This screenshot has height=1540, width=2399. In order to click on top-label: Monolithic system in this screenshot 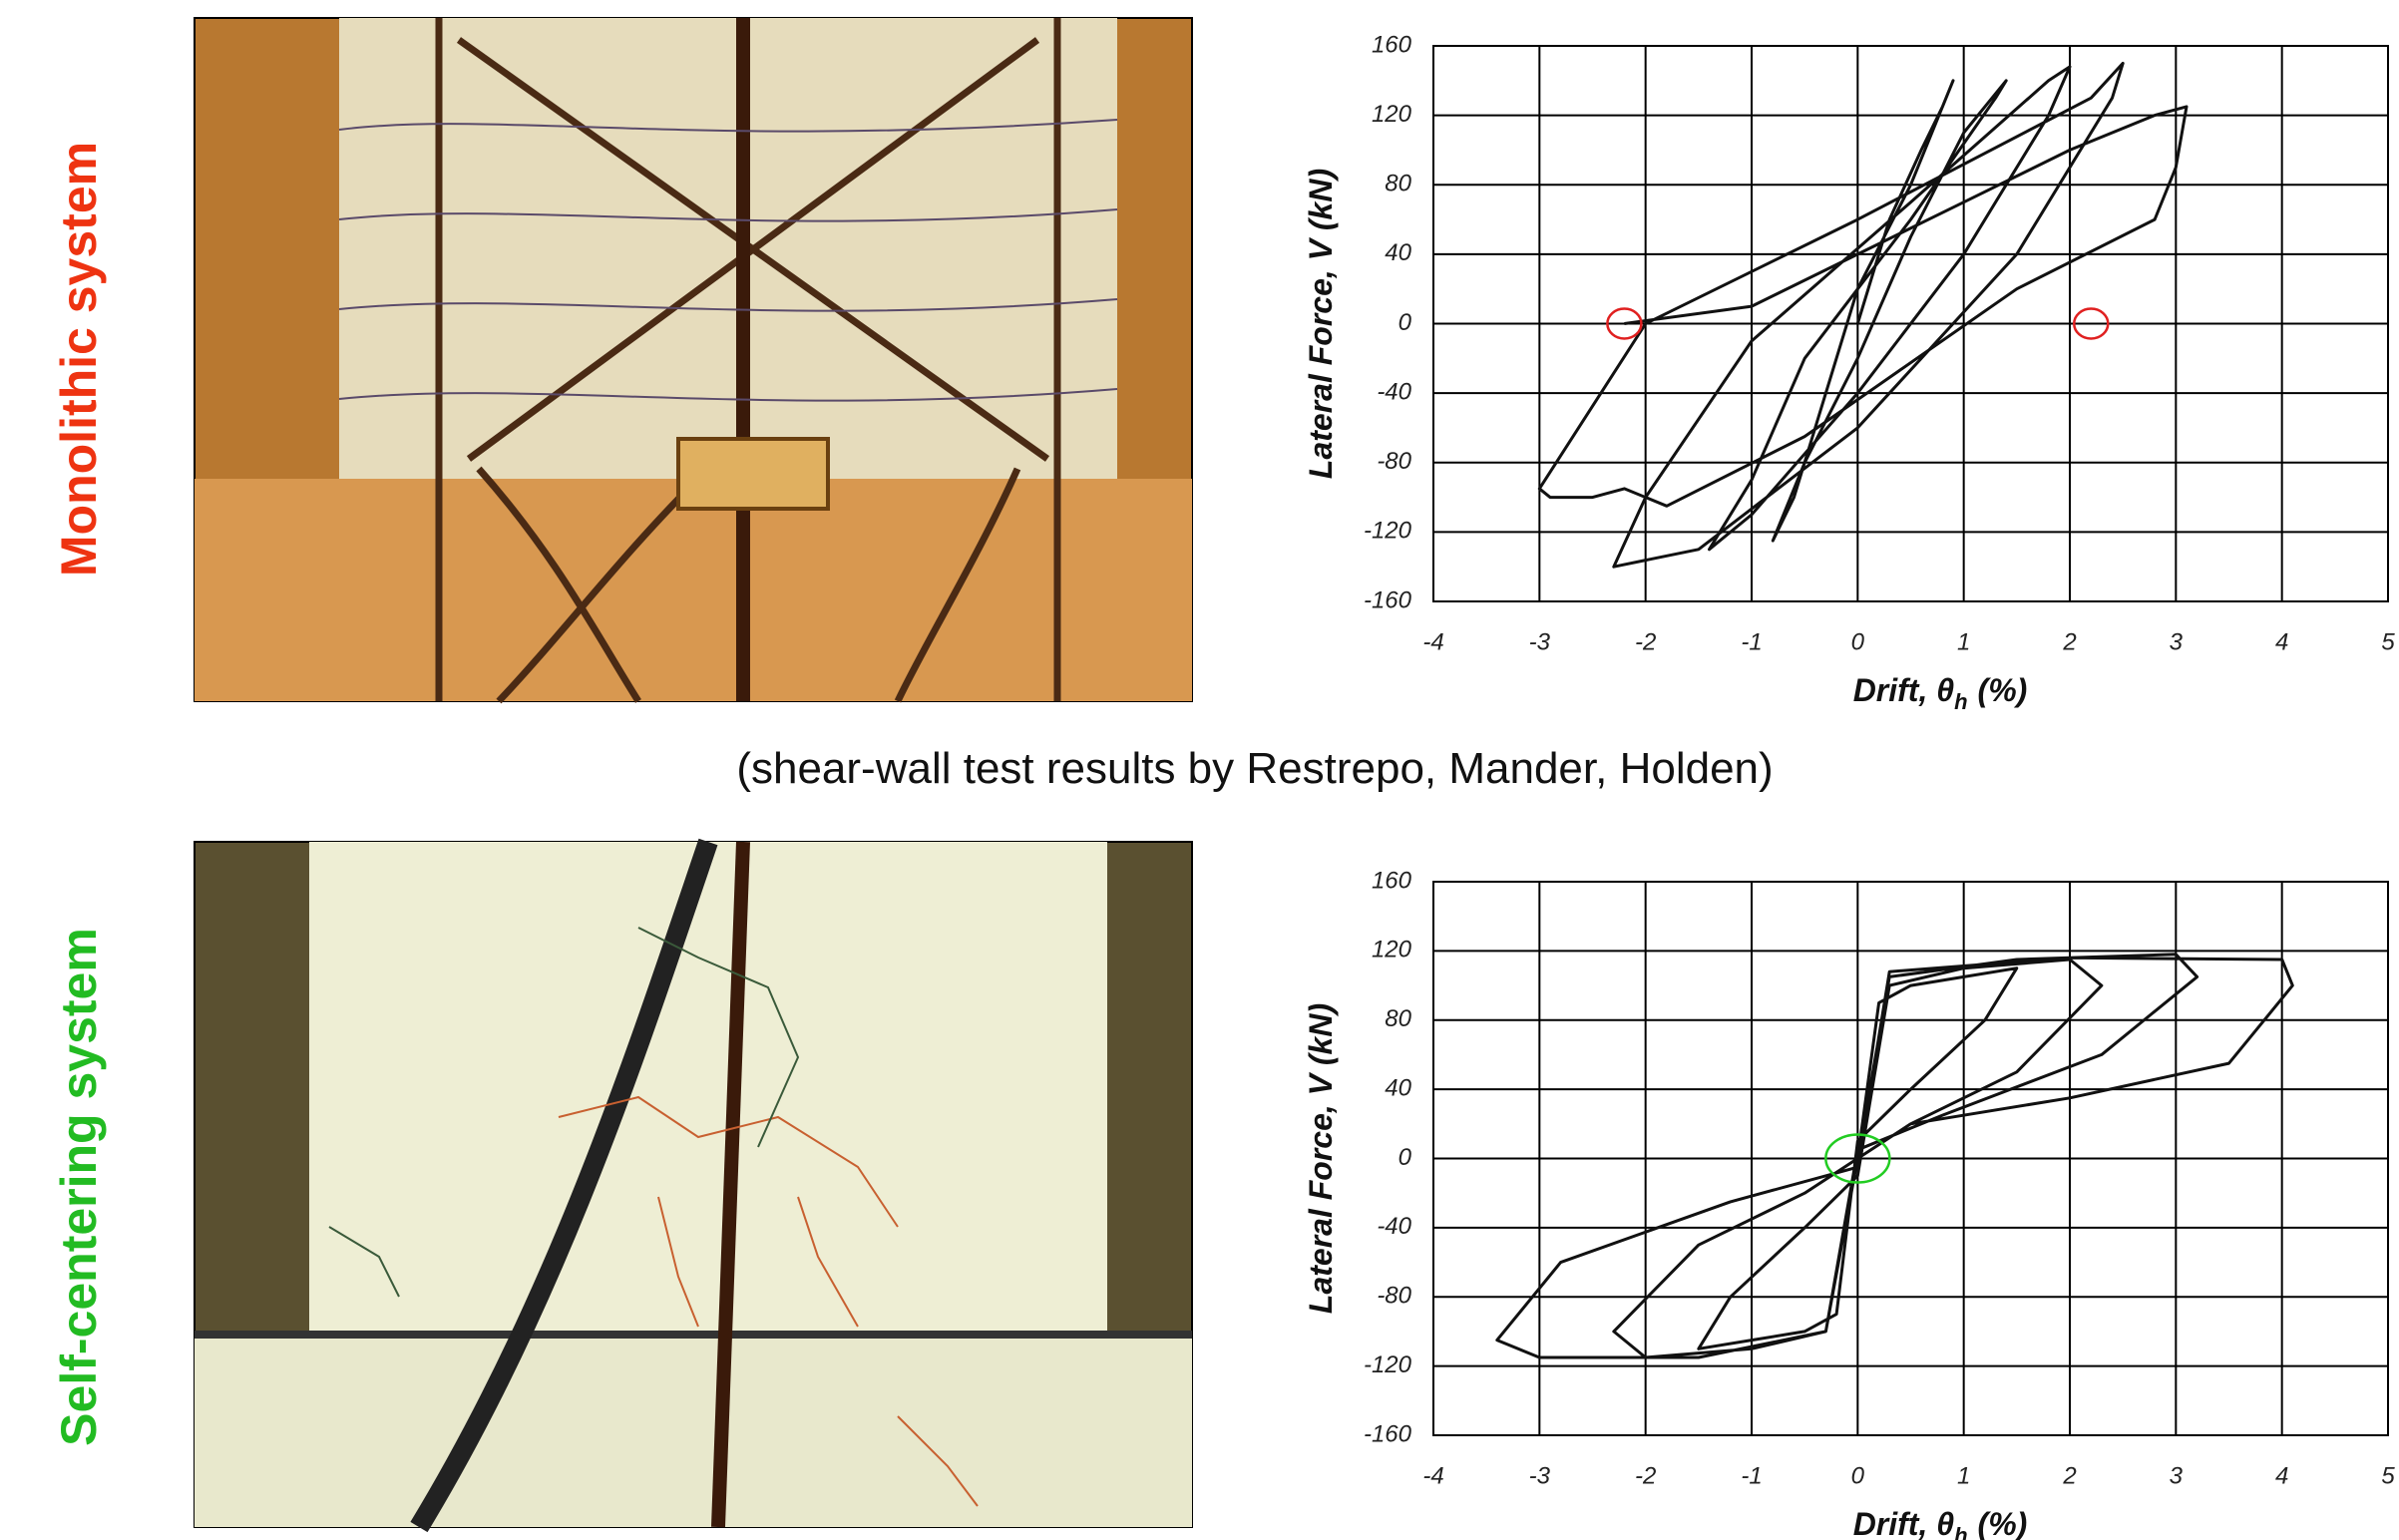, I will do `click(79, 359)`.